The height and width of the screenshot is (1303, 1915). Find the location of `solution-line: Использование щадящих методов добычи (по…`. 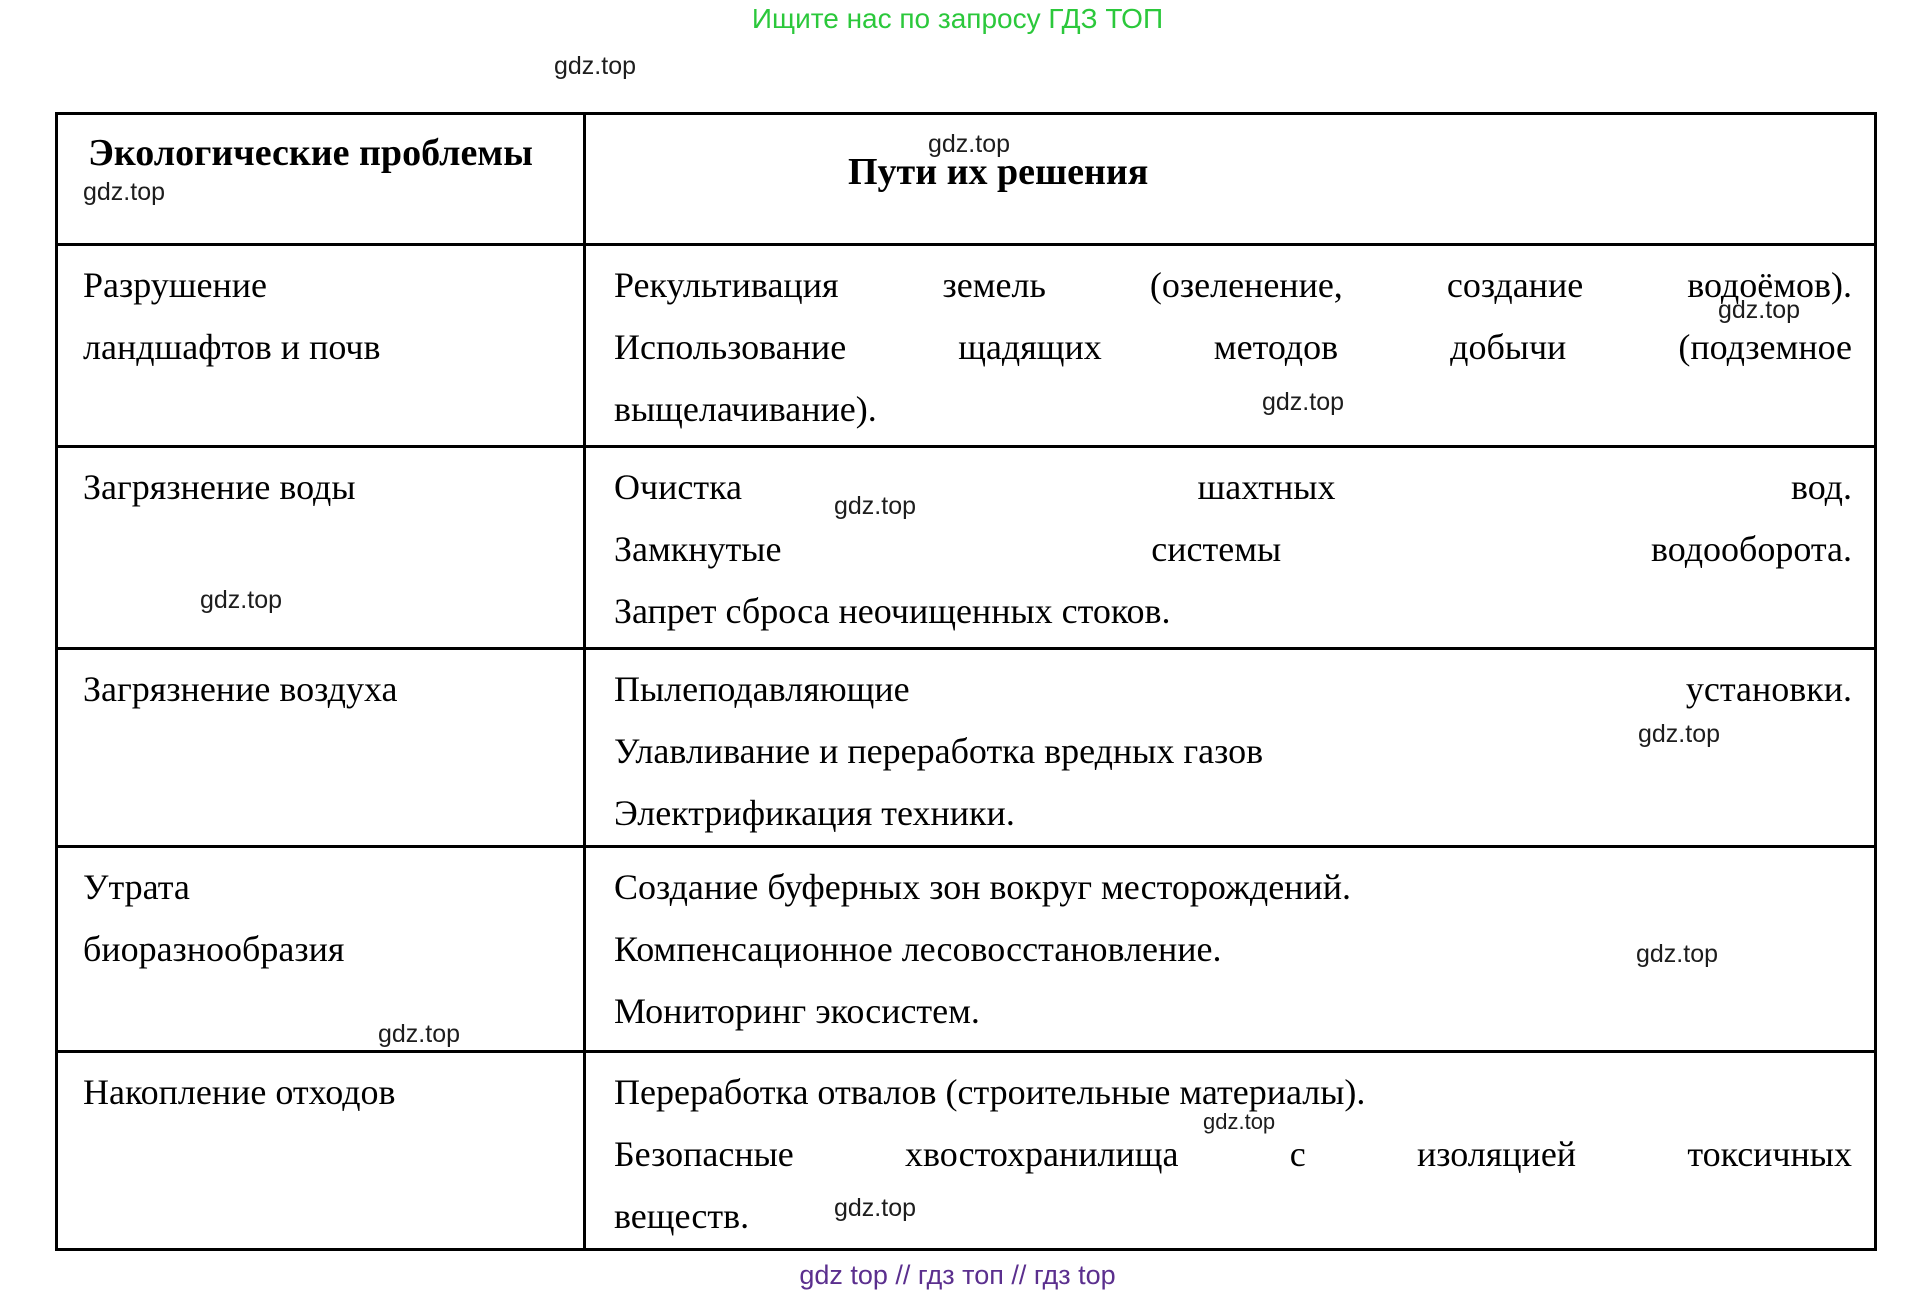

solution-line: Использование щадящих методов добычи (по… is located at coordinates (1233, 347).